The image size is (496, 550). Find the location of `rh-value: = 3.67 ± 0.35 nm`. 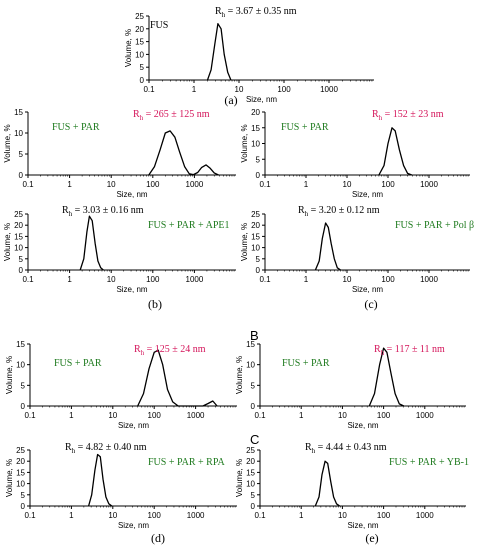

rh-value: = 3.67 ± 0.35 nm is located at coordinates (261, 11).